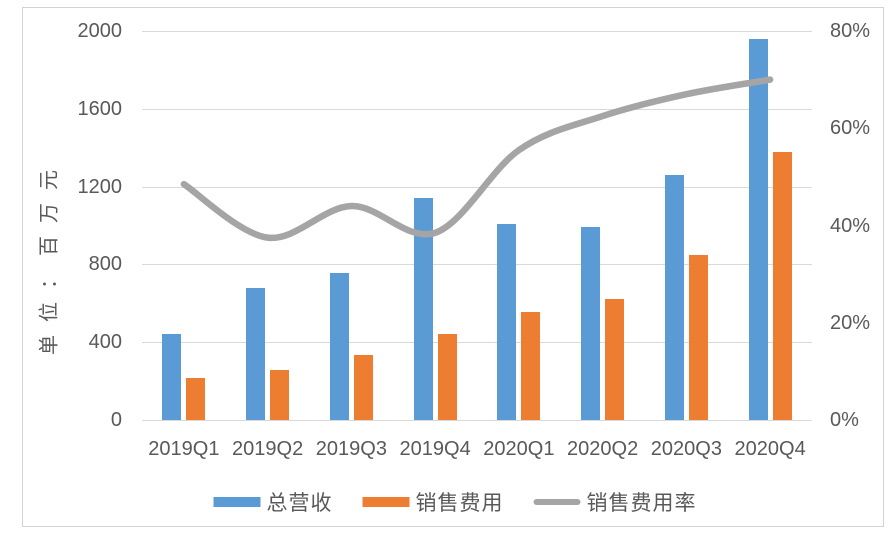 The width and height of the screenshot is (891, 538). Describe the element at coordinates (268, 449) in the screenshot. I see `x-axis-label: 2019Q2` at that location.